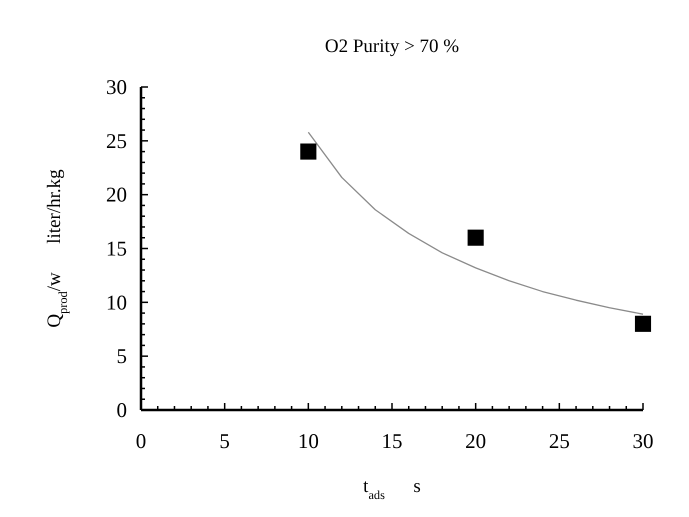 The image size is (689, 517). I want to click on y-tick-label: 5, so click(121, 356).